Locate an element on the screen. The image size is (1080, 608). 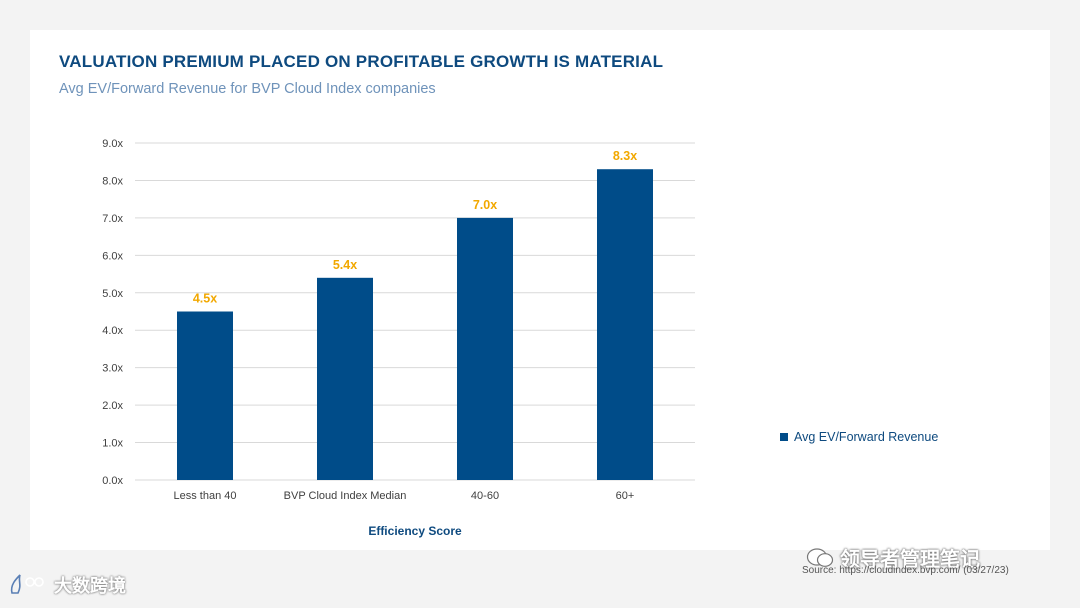
chat-bubble-icon is located at coordinates (820, 557).